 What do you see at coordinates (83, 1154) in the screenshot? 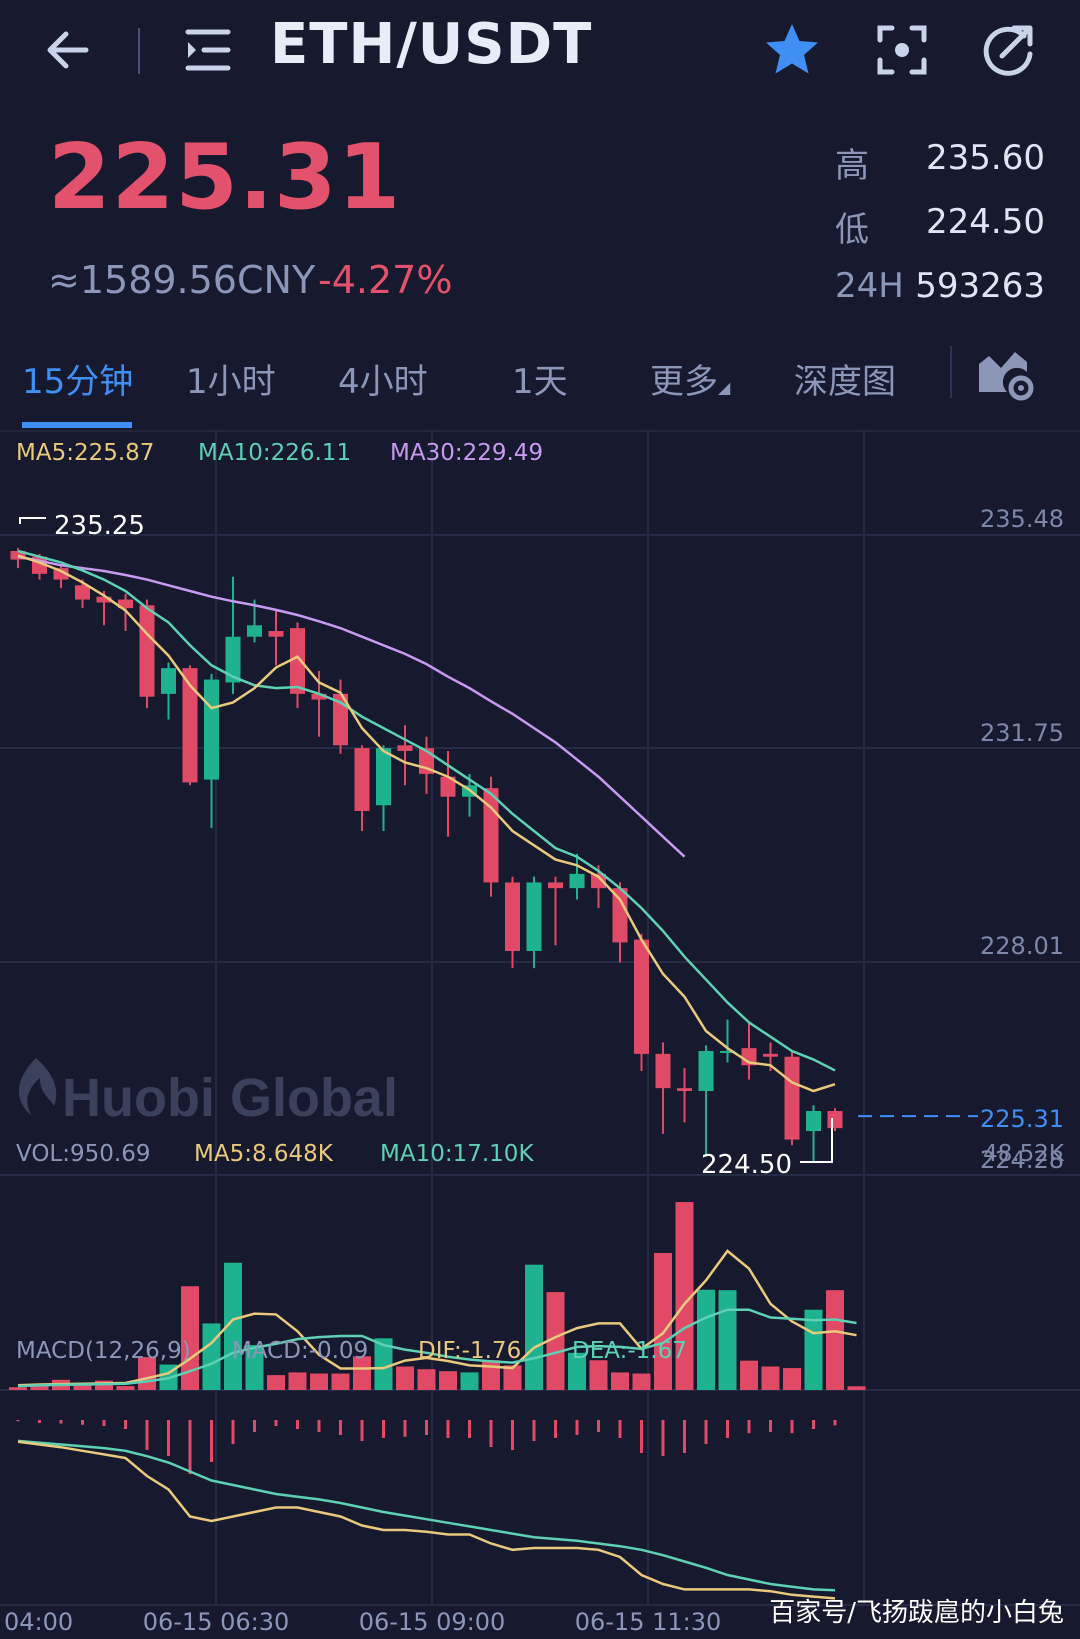
I see `legend-vol: VOL:950.69` at bounding box center [83, 1154].